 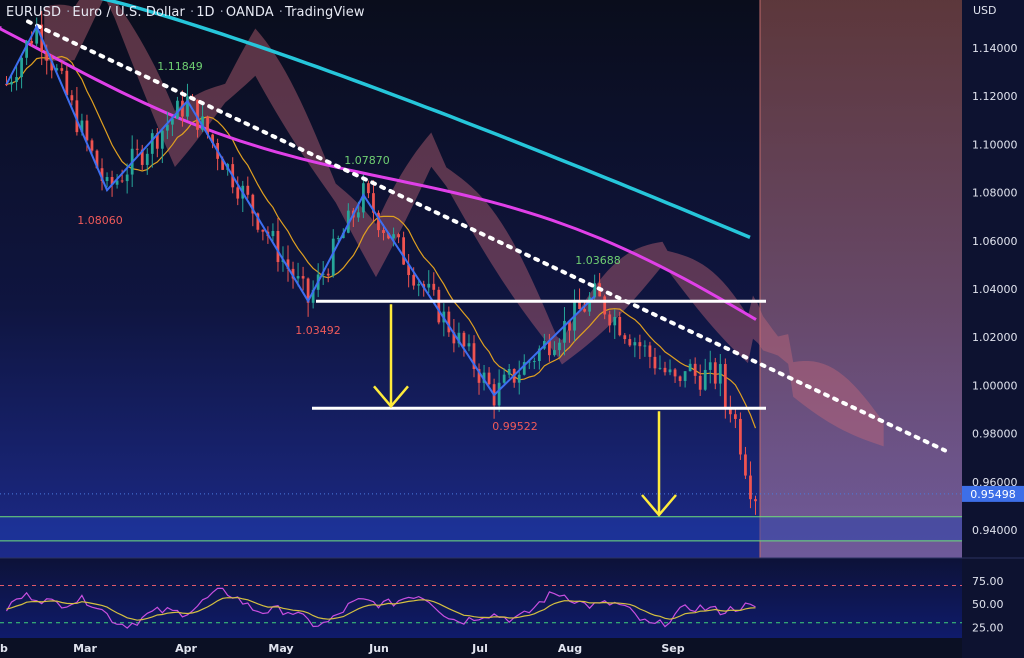 I want to click on symbol-label: EURUSD, so click(x=34, y=12).